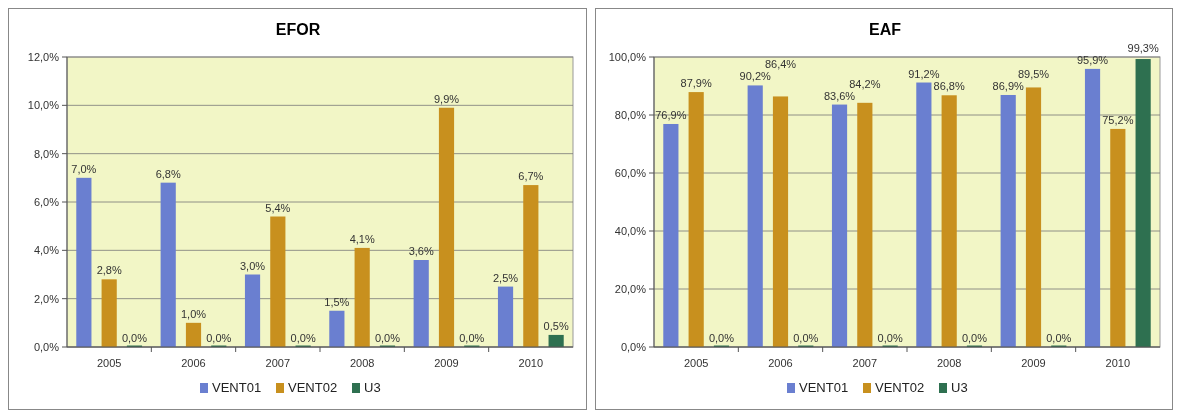 This screenshot has width=1181, height=419. Describe the element at coordinates (278, 207) in the screenshot. I see `data-label: 5,4%` at that location.